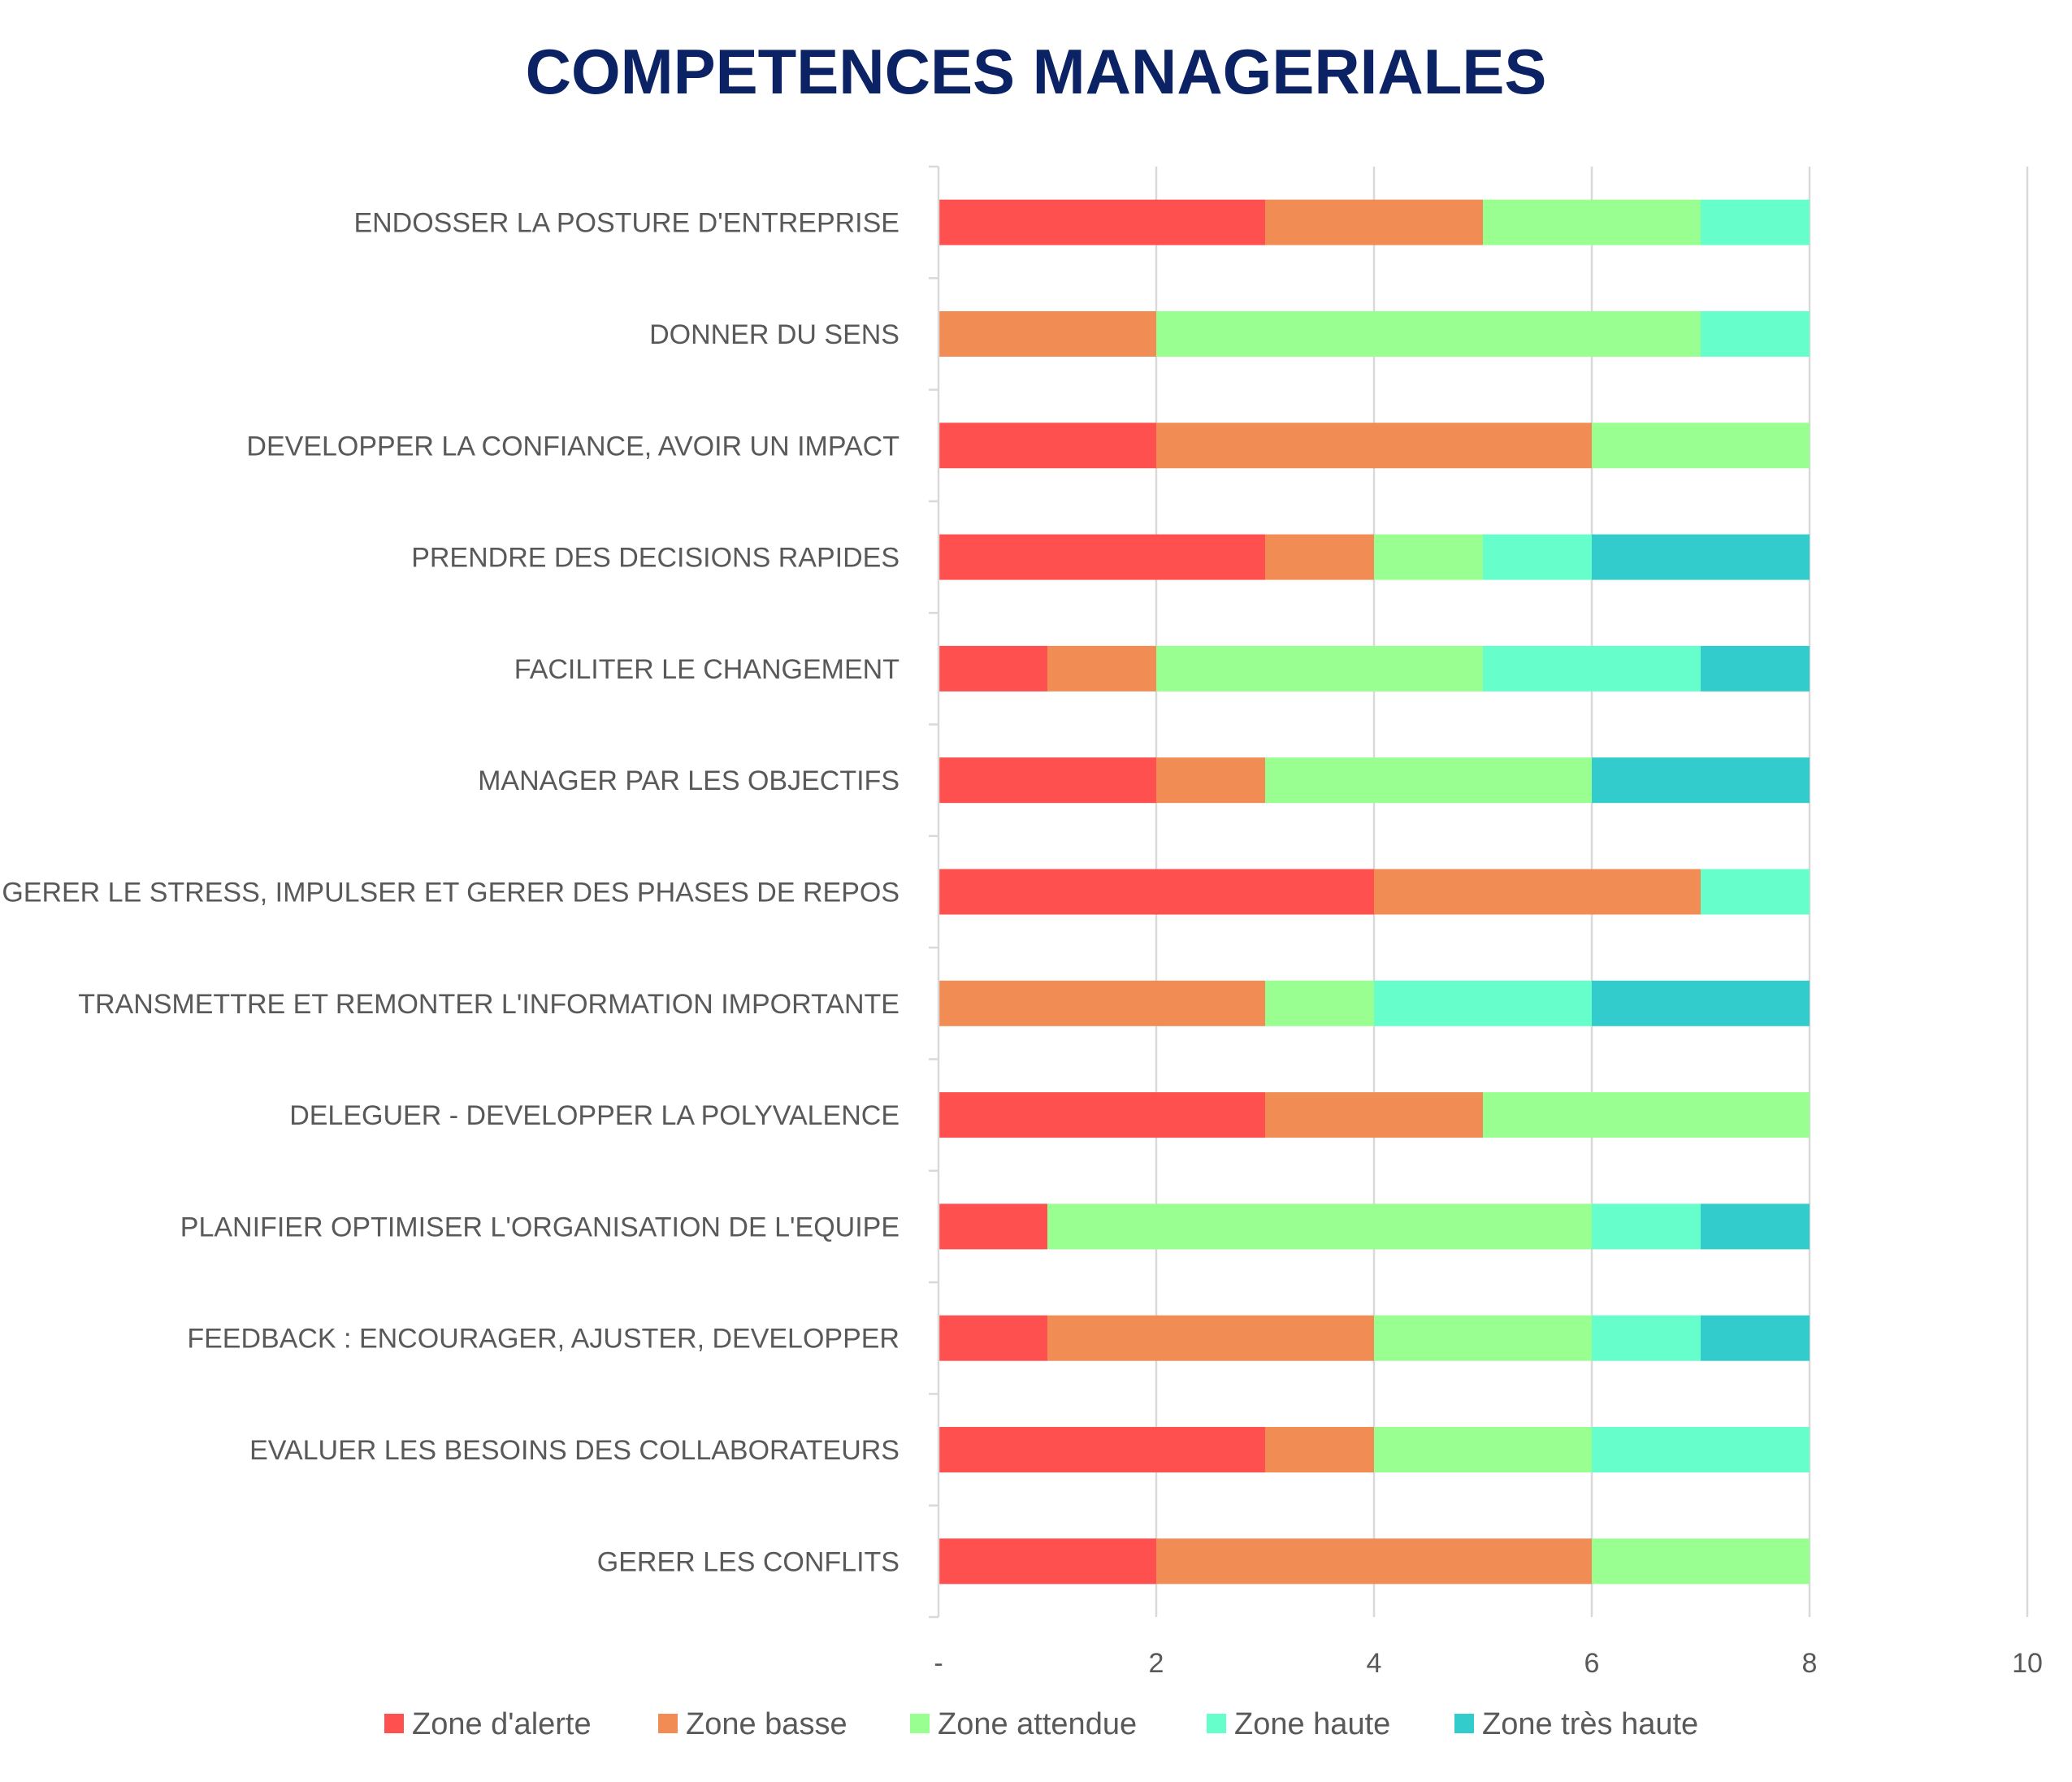  Describe the element at coordinates (706, 669) in the screenshot. I see `category-label: FACILITER LE CHANGEMENT` at that location.